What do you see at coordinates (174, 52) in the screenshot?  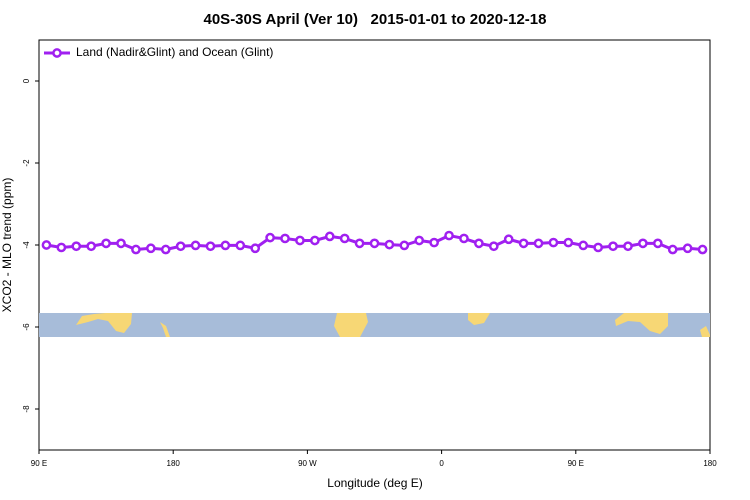 I see `legend-label: Land (Nadir&Glint) and Ocean (Glint)` at bounding box center [174, 52].